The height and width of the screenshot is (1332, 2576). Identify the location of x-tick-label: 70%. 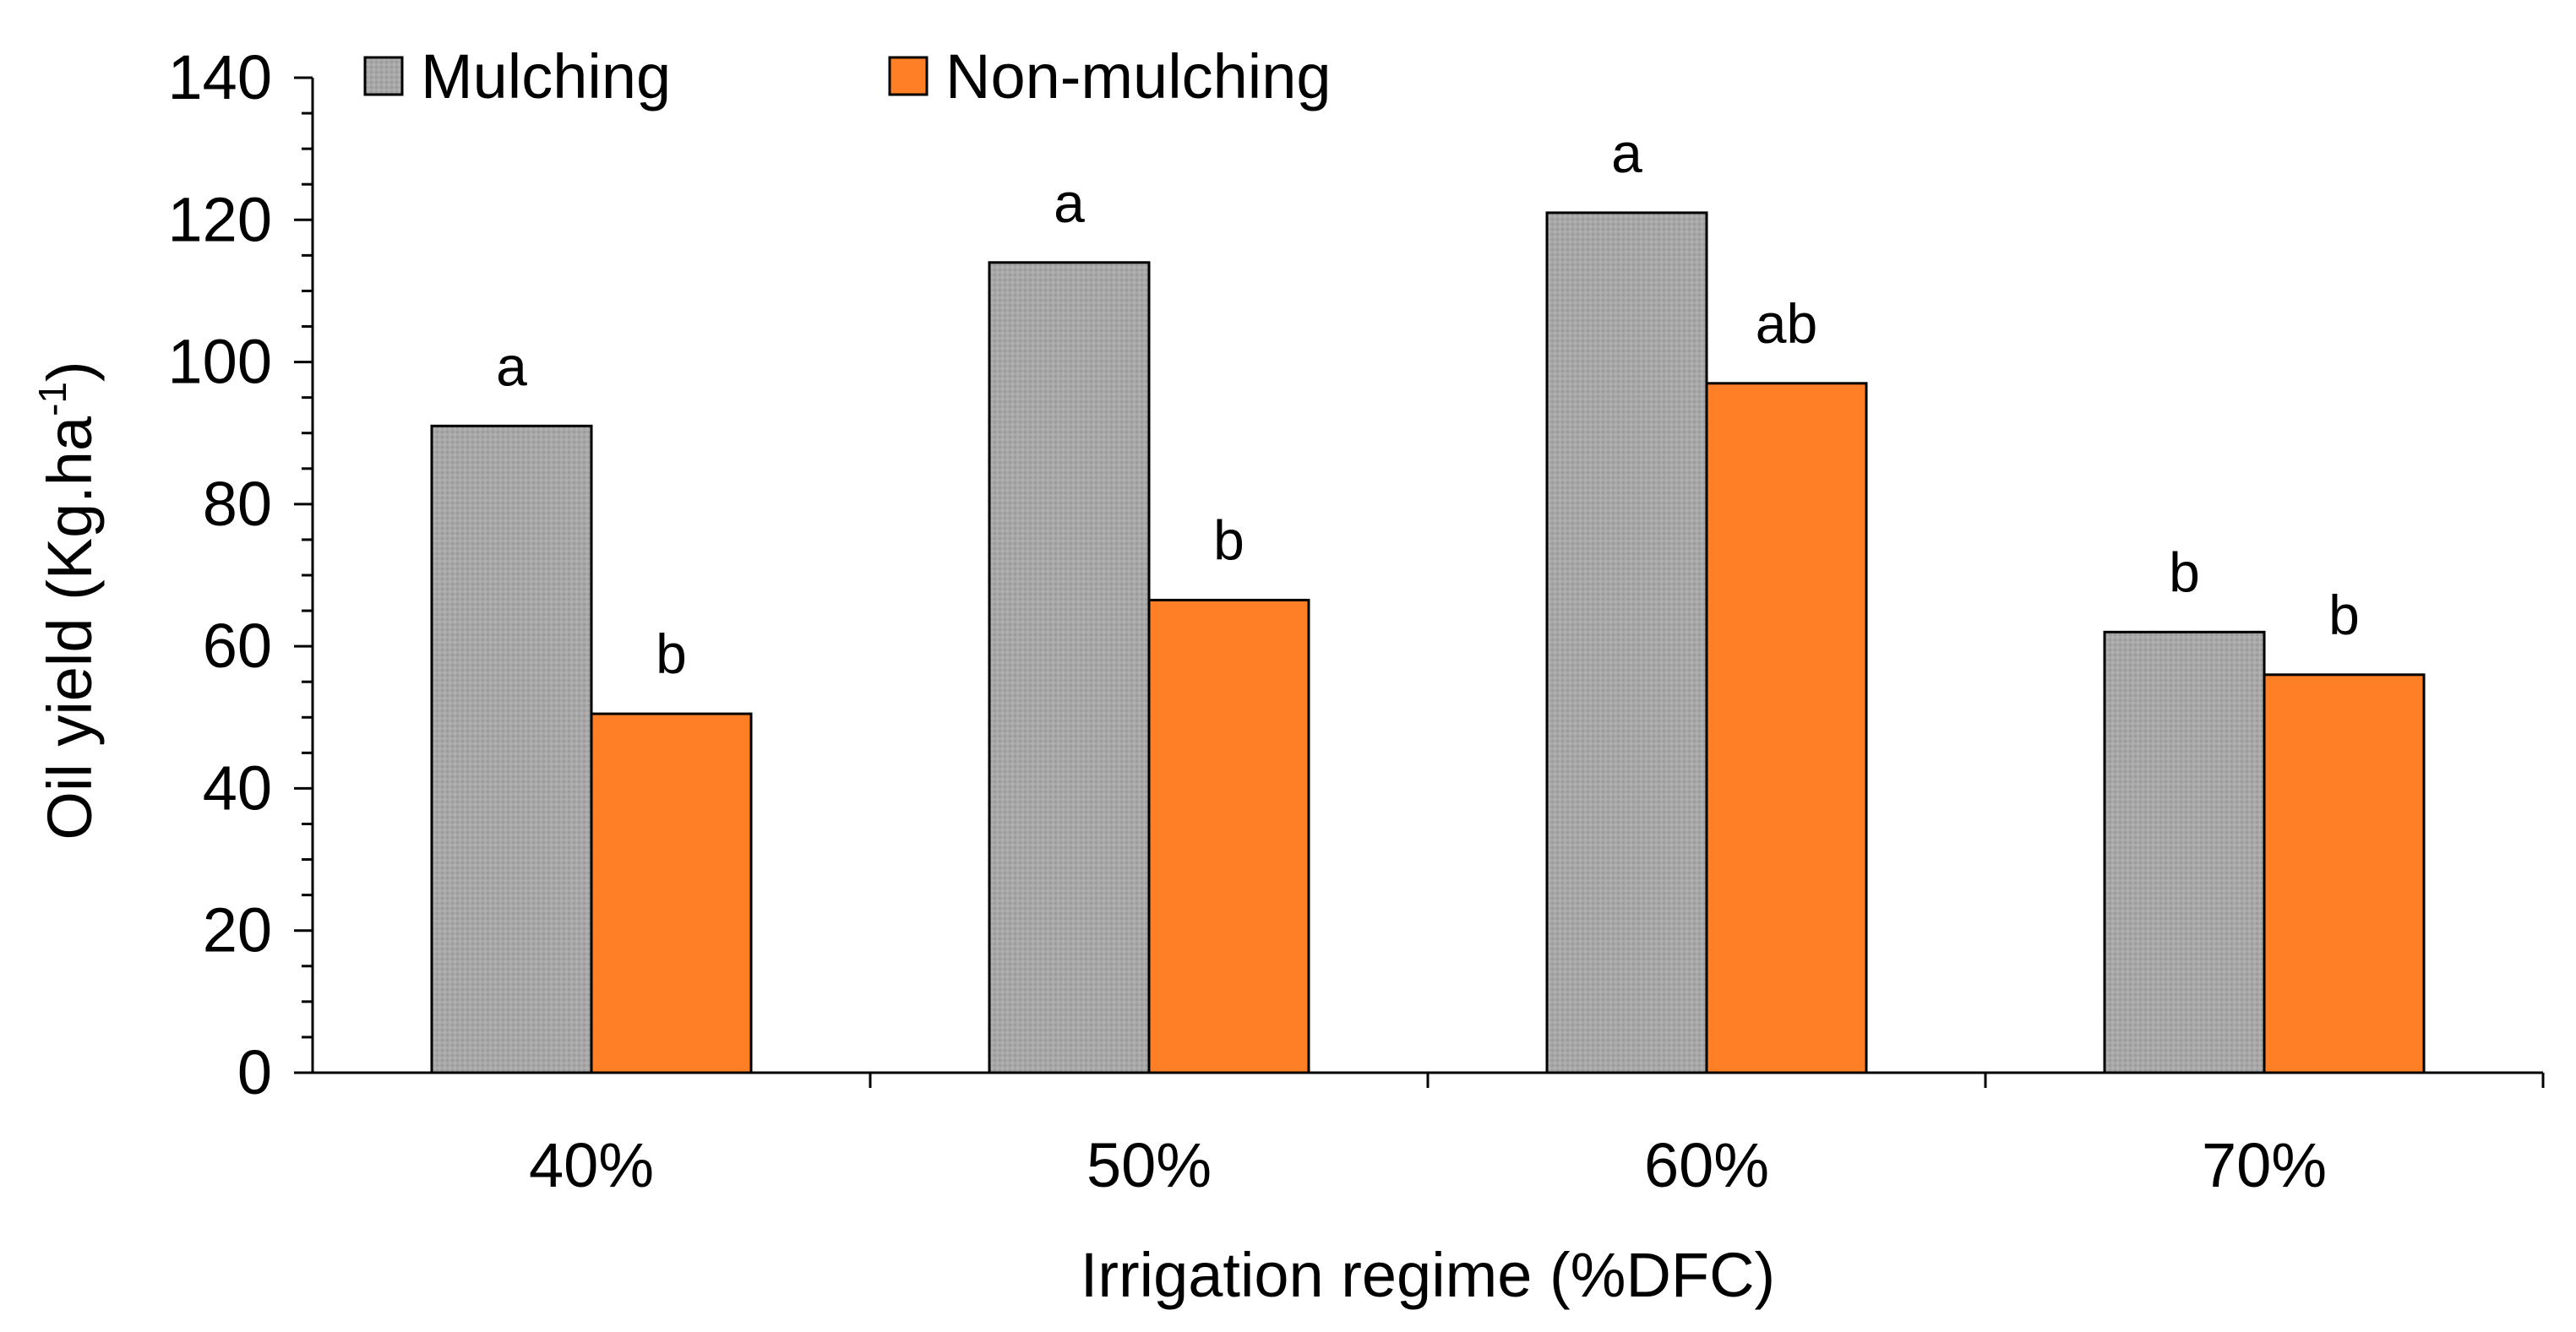
(2264, 1165).